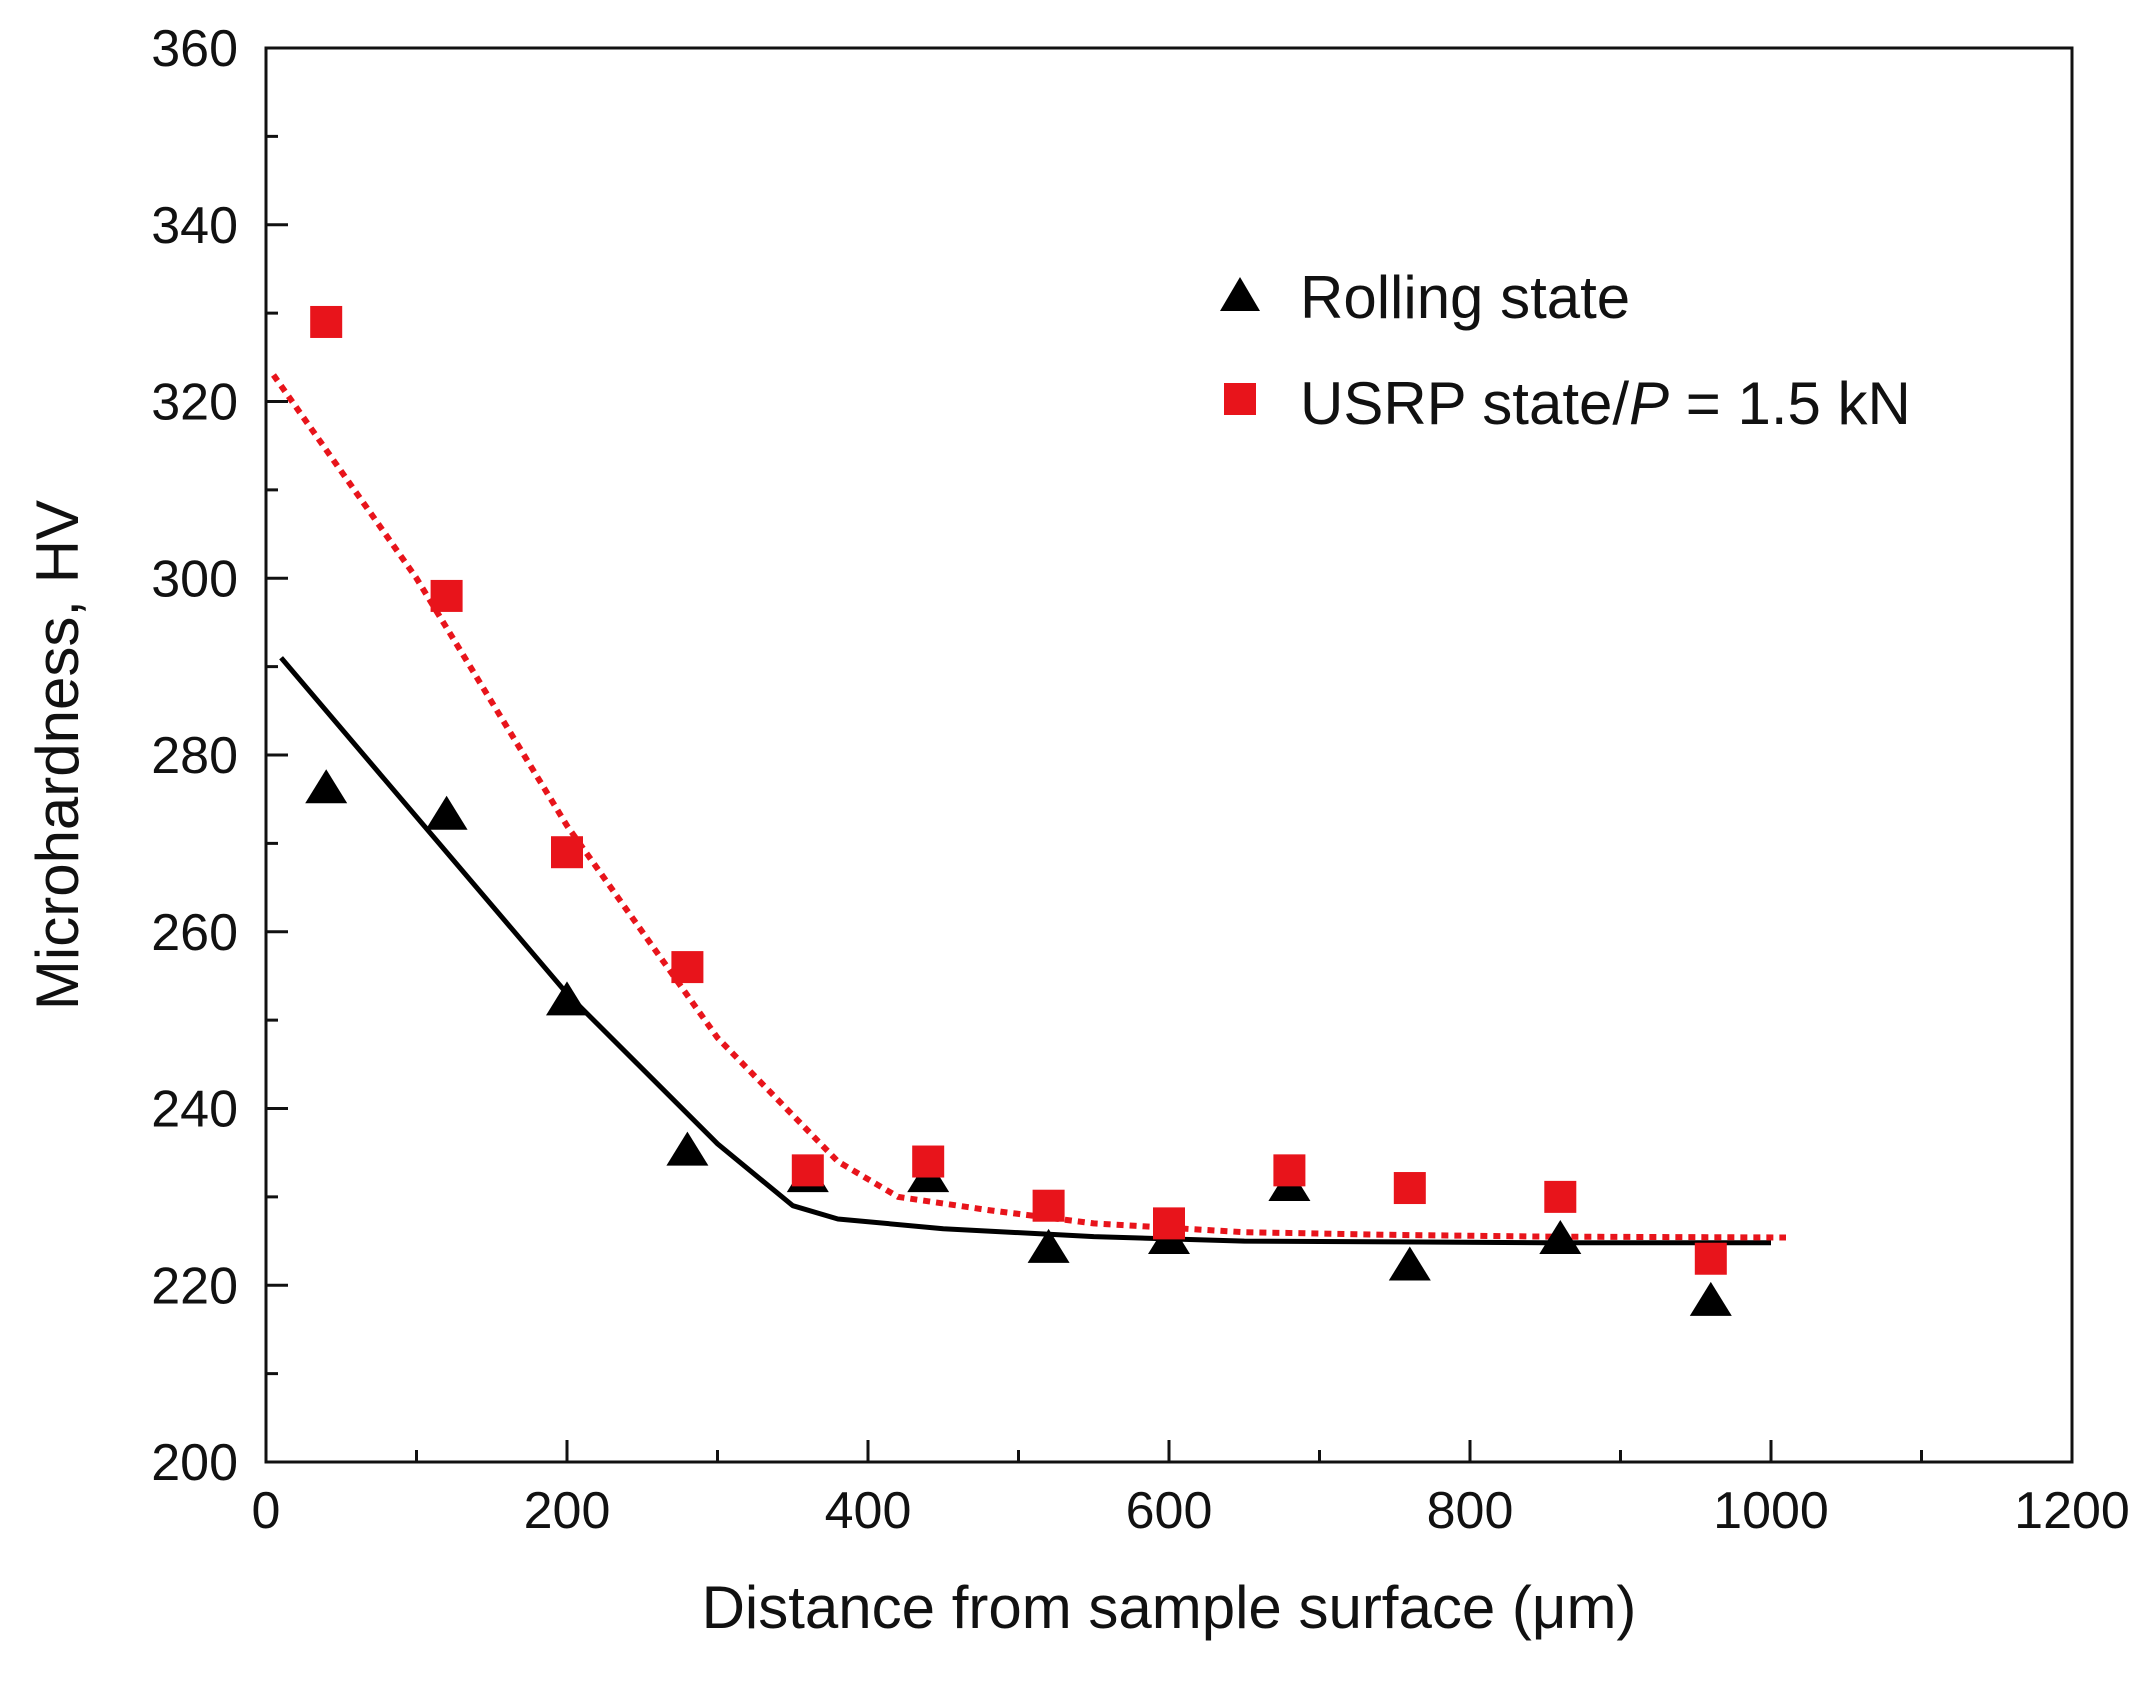  What do you see at coordinates (1169, 1607) in the screenshot?
I see `x-axis-title: Distance from sample surface (μm)` at bounding box center [1169, 1607].